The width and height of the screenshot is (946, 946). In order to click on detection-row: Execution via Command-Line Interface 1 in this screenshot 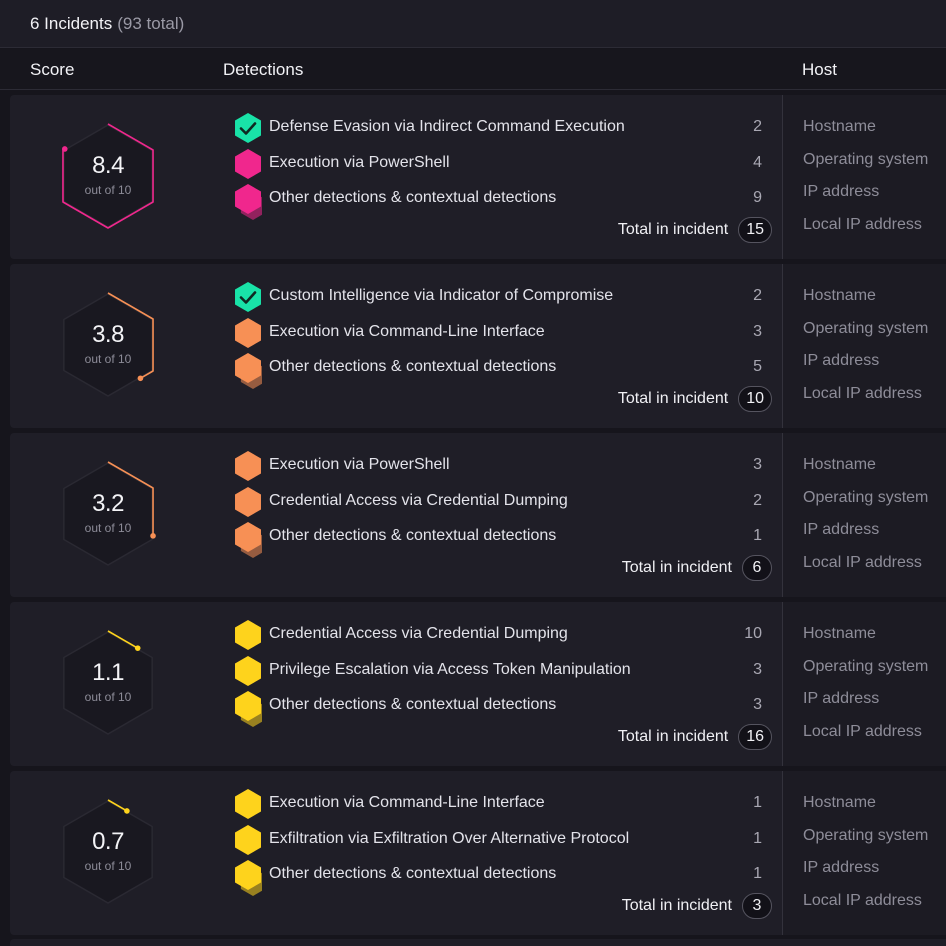, I will do `click(496, 804)`.